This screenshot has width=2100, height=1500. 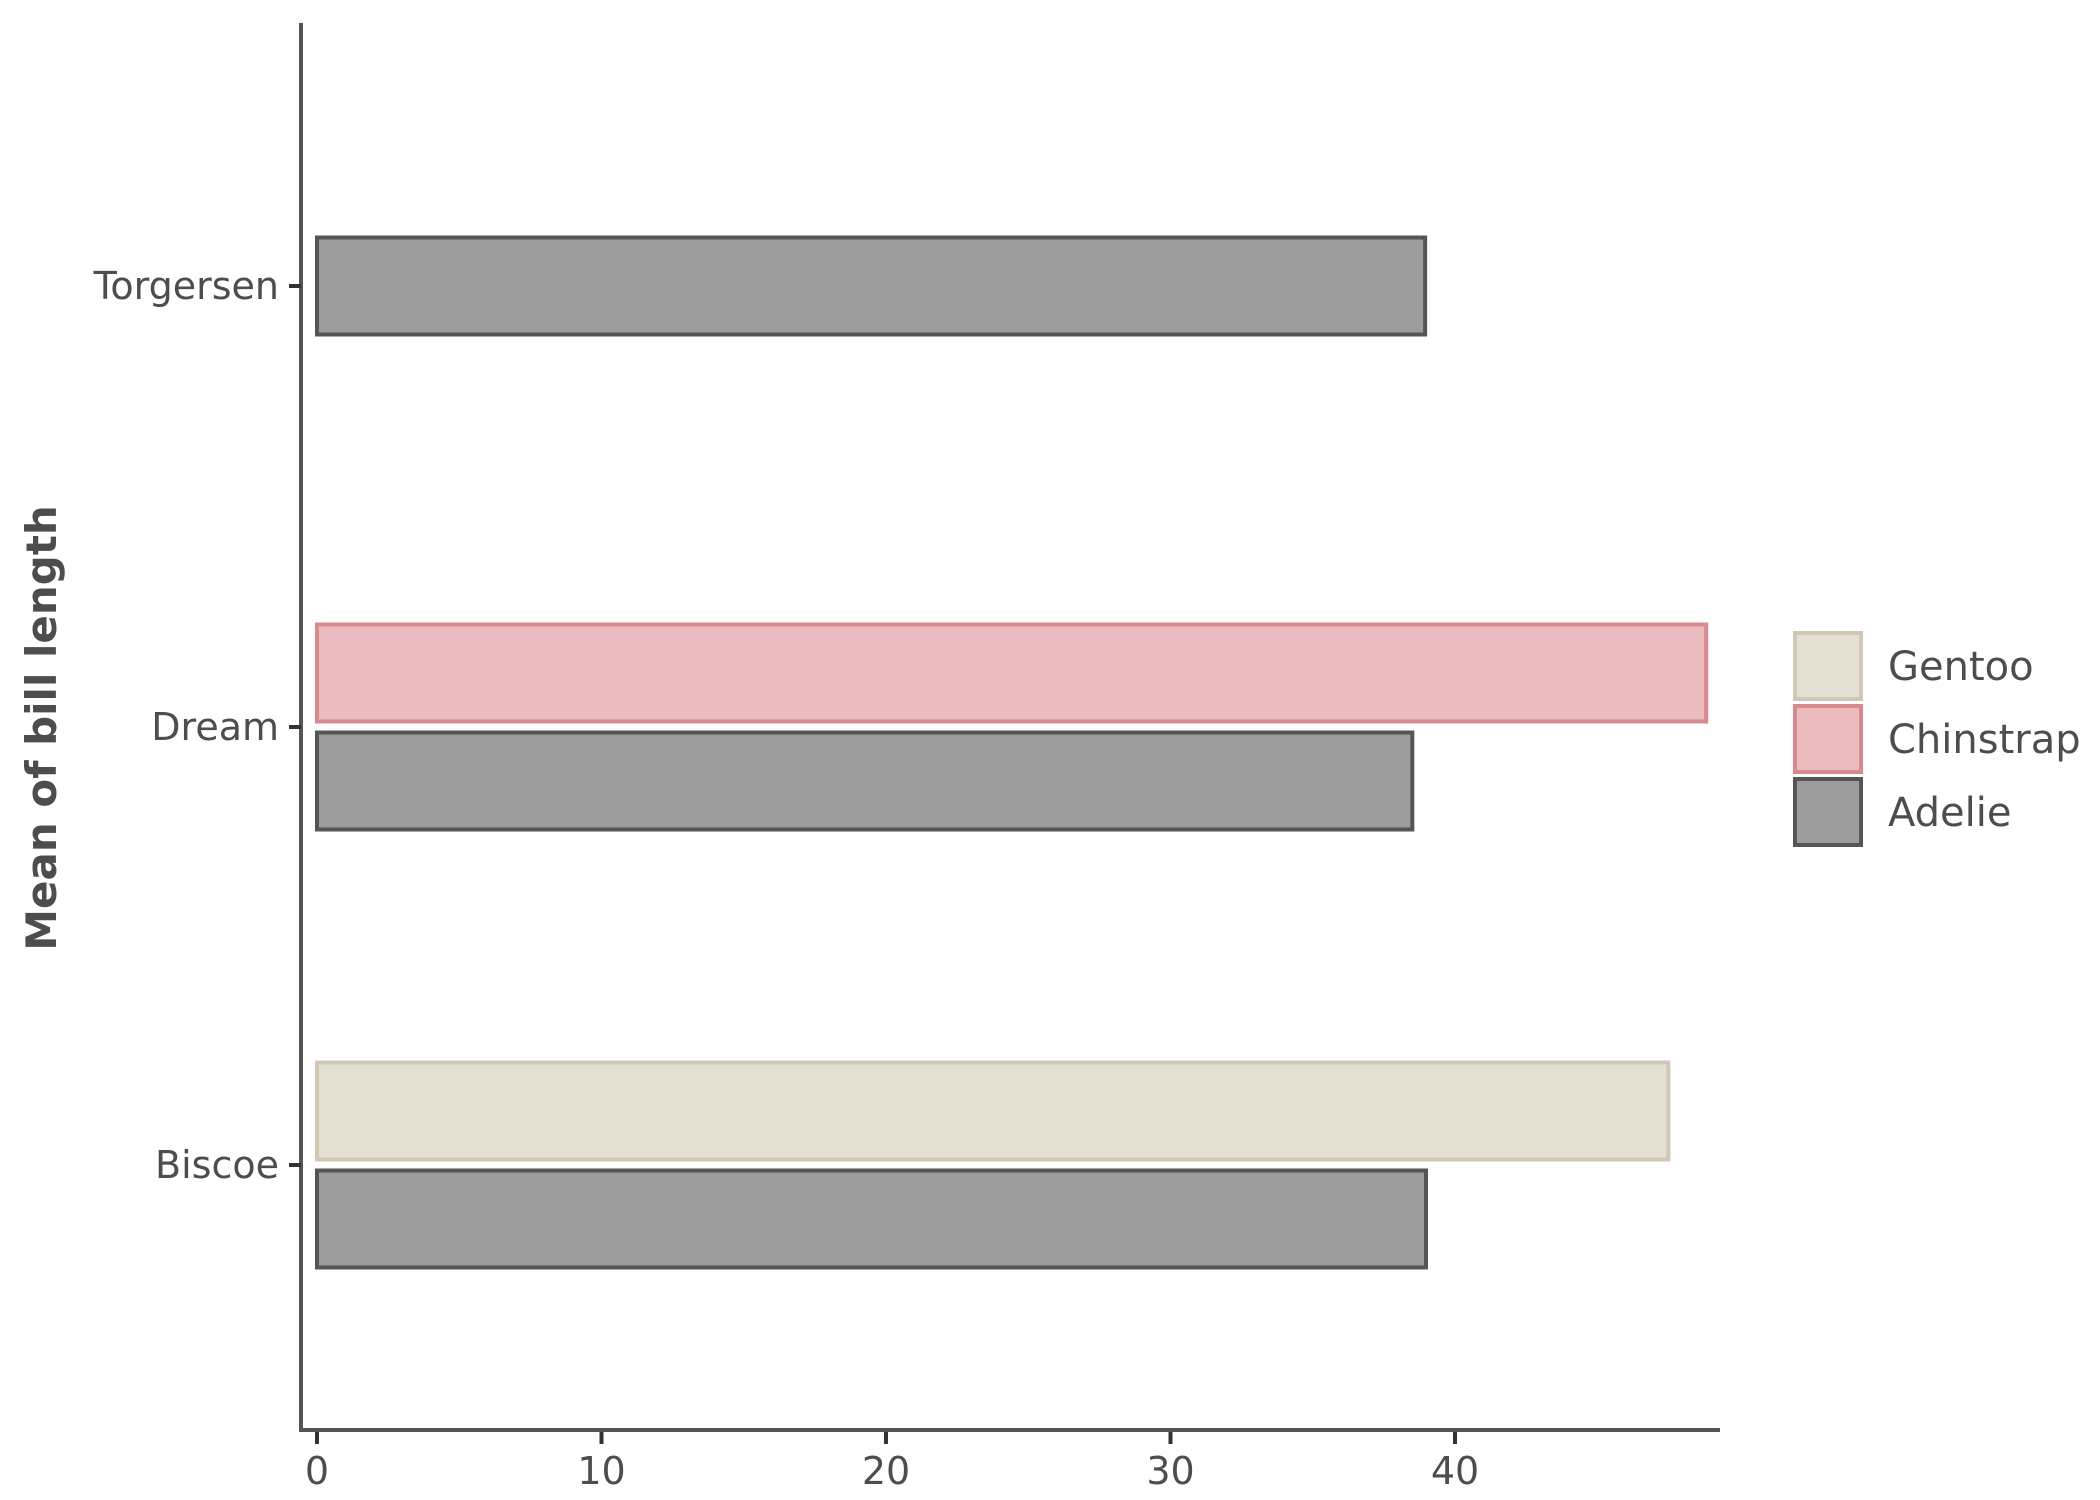 What do you see at coordinates (871, 286) in the screenshot?
I see `bar-torgersen-adelie` at bounding box center [871, 286].